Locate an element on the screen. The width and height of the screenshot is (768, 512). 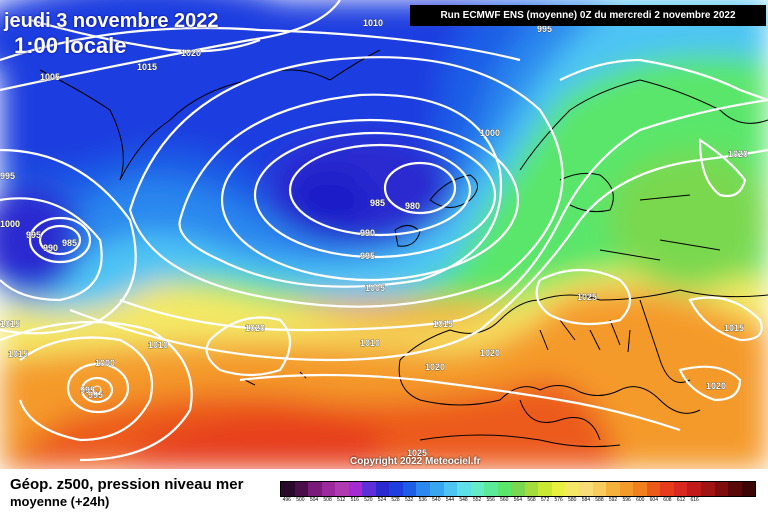
legend-tick-label: 556 is located at coordinates (490, 500).